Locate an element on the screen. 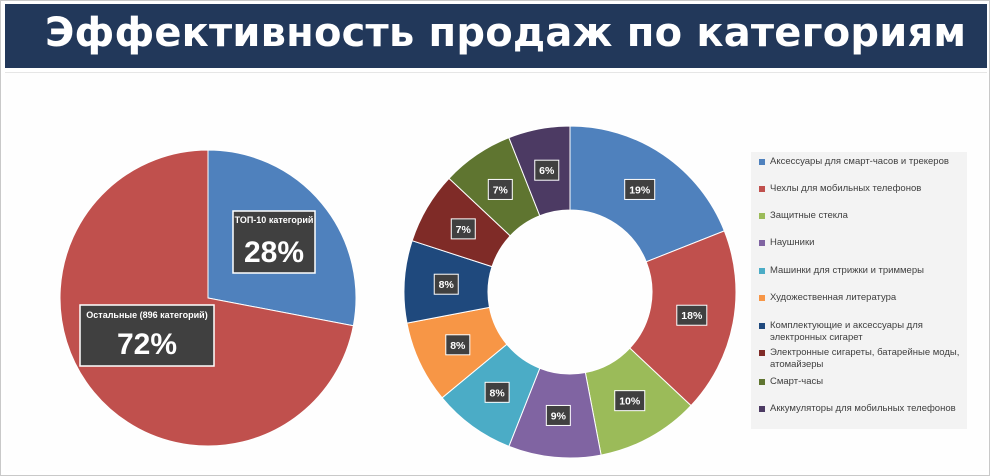 The image size is (990, 476). donut-value-label: 6% is located at coordinates (547, 171).